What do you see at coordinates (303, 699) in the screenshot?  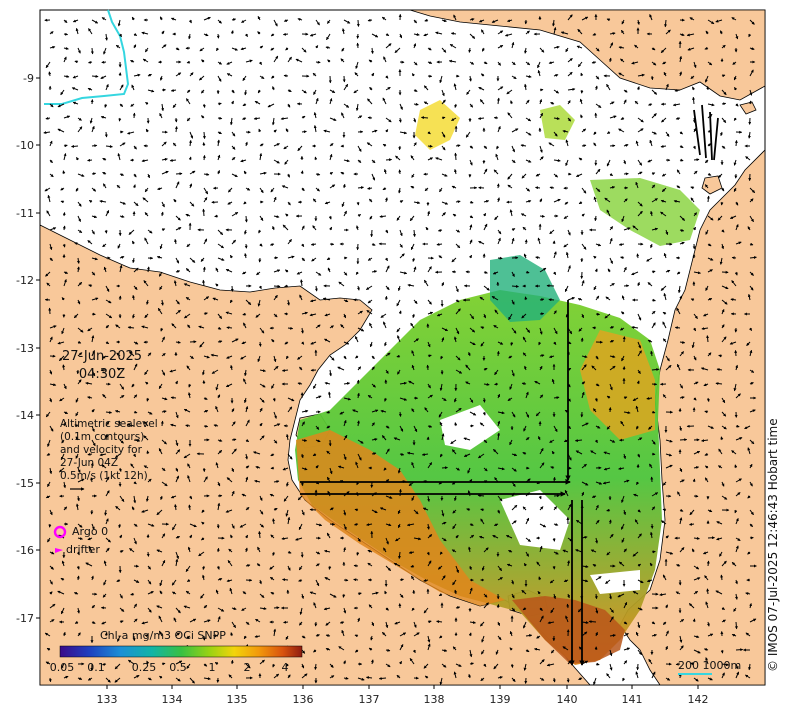 I see `x-tick-label: 136` at bounding box center [303, 699].